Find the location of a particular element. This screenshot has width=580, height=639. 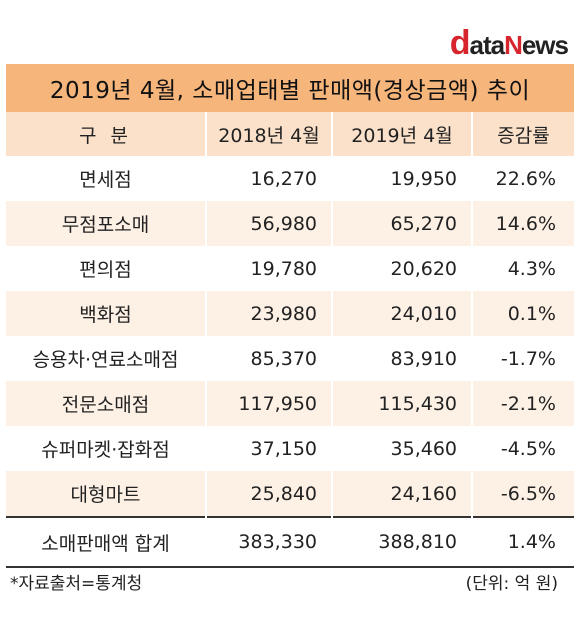

table-row: 대형마트 25,840 24,160 -6.5% is located at coordinates (290, 494).